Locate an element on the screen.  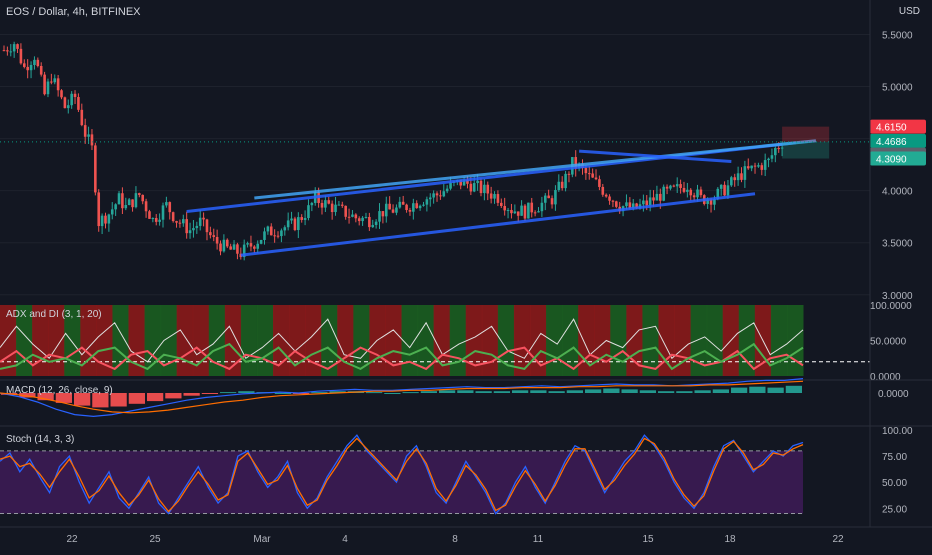
adx-tick-label: 100.0000 is located at coordinates (891, 306).